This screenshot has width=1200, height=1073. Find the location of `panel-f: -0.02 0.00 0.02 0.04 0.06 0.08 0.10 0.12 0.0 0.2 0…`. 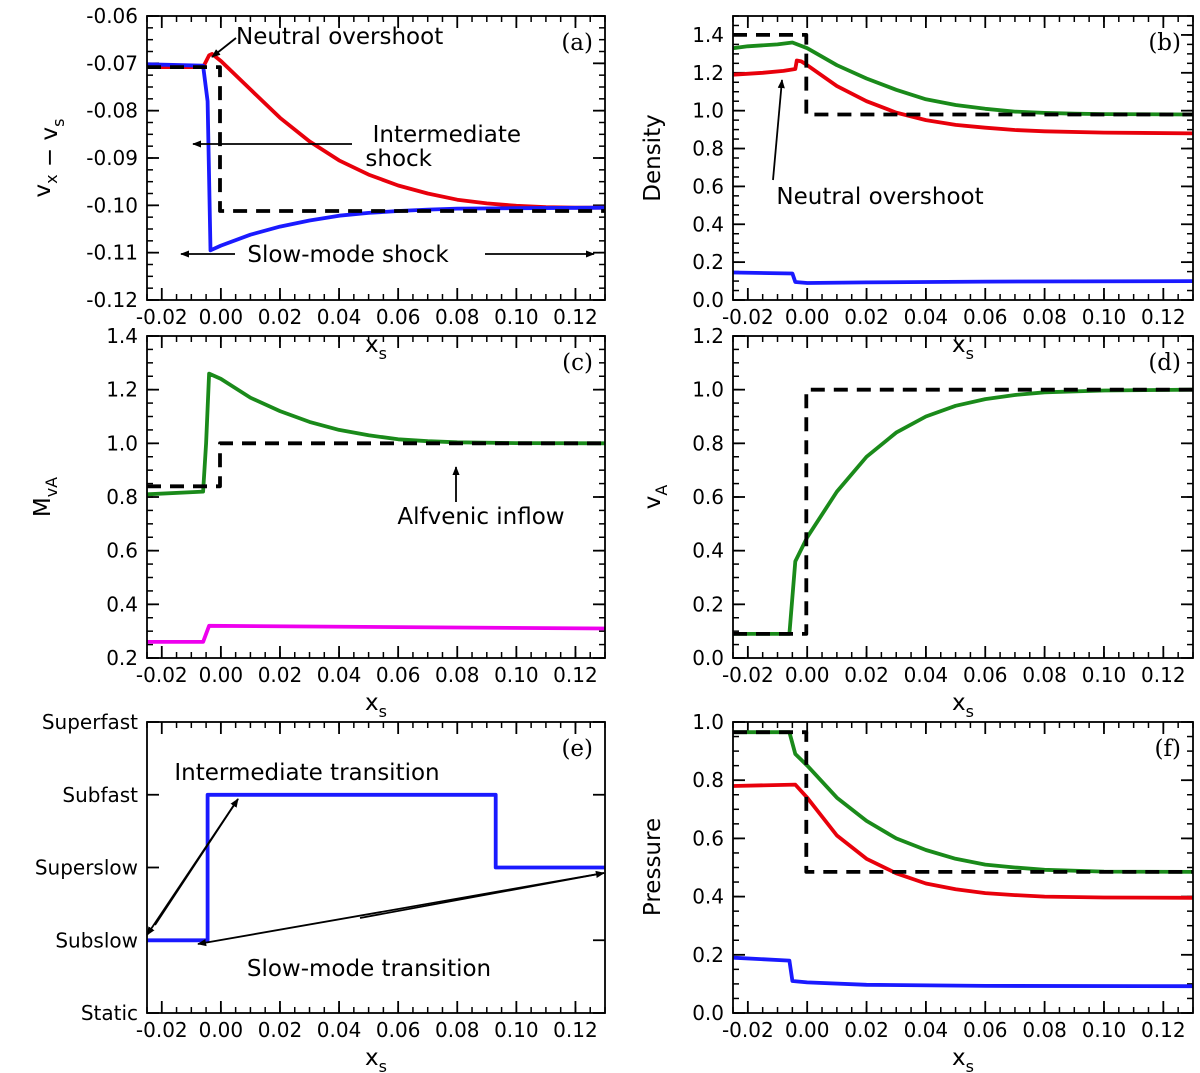

panel-f: -0.02 0.00 0.02 0.04 0.06 0.08 0.10 0.12 0.0 0.2 0… is located at coordinates (943, 891).